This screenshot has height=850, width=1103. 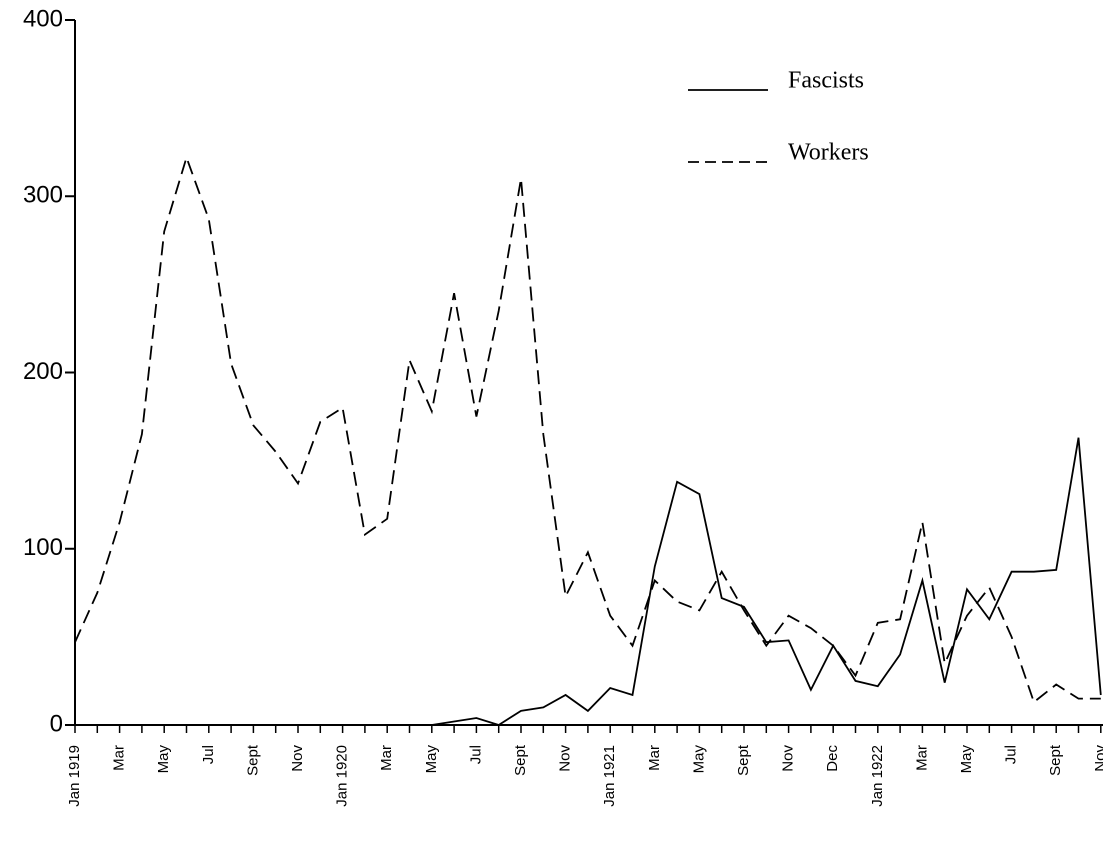 What do you see at coordinates (43, 371) in the screenshot?
I see `y-tick-label: 200` at bounding box center [43, 371].